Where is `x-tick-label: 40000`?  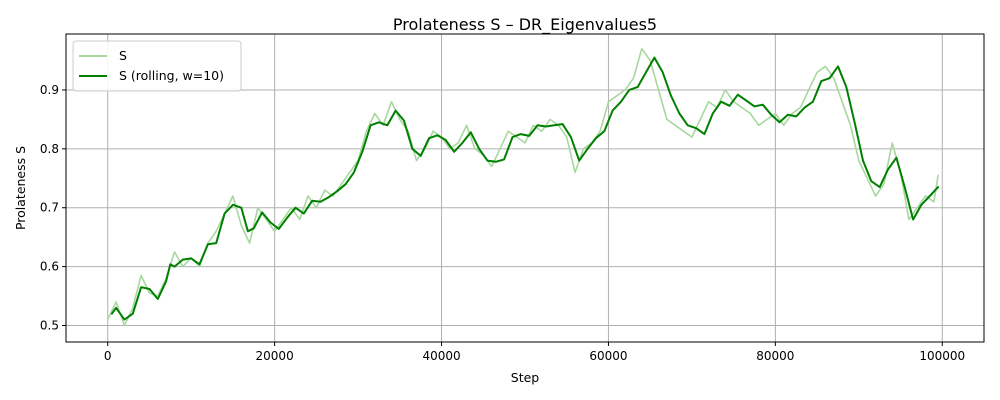
x-tick-label: 40000 is located at coordinates (441, 356).